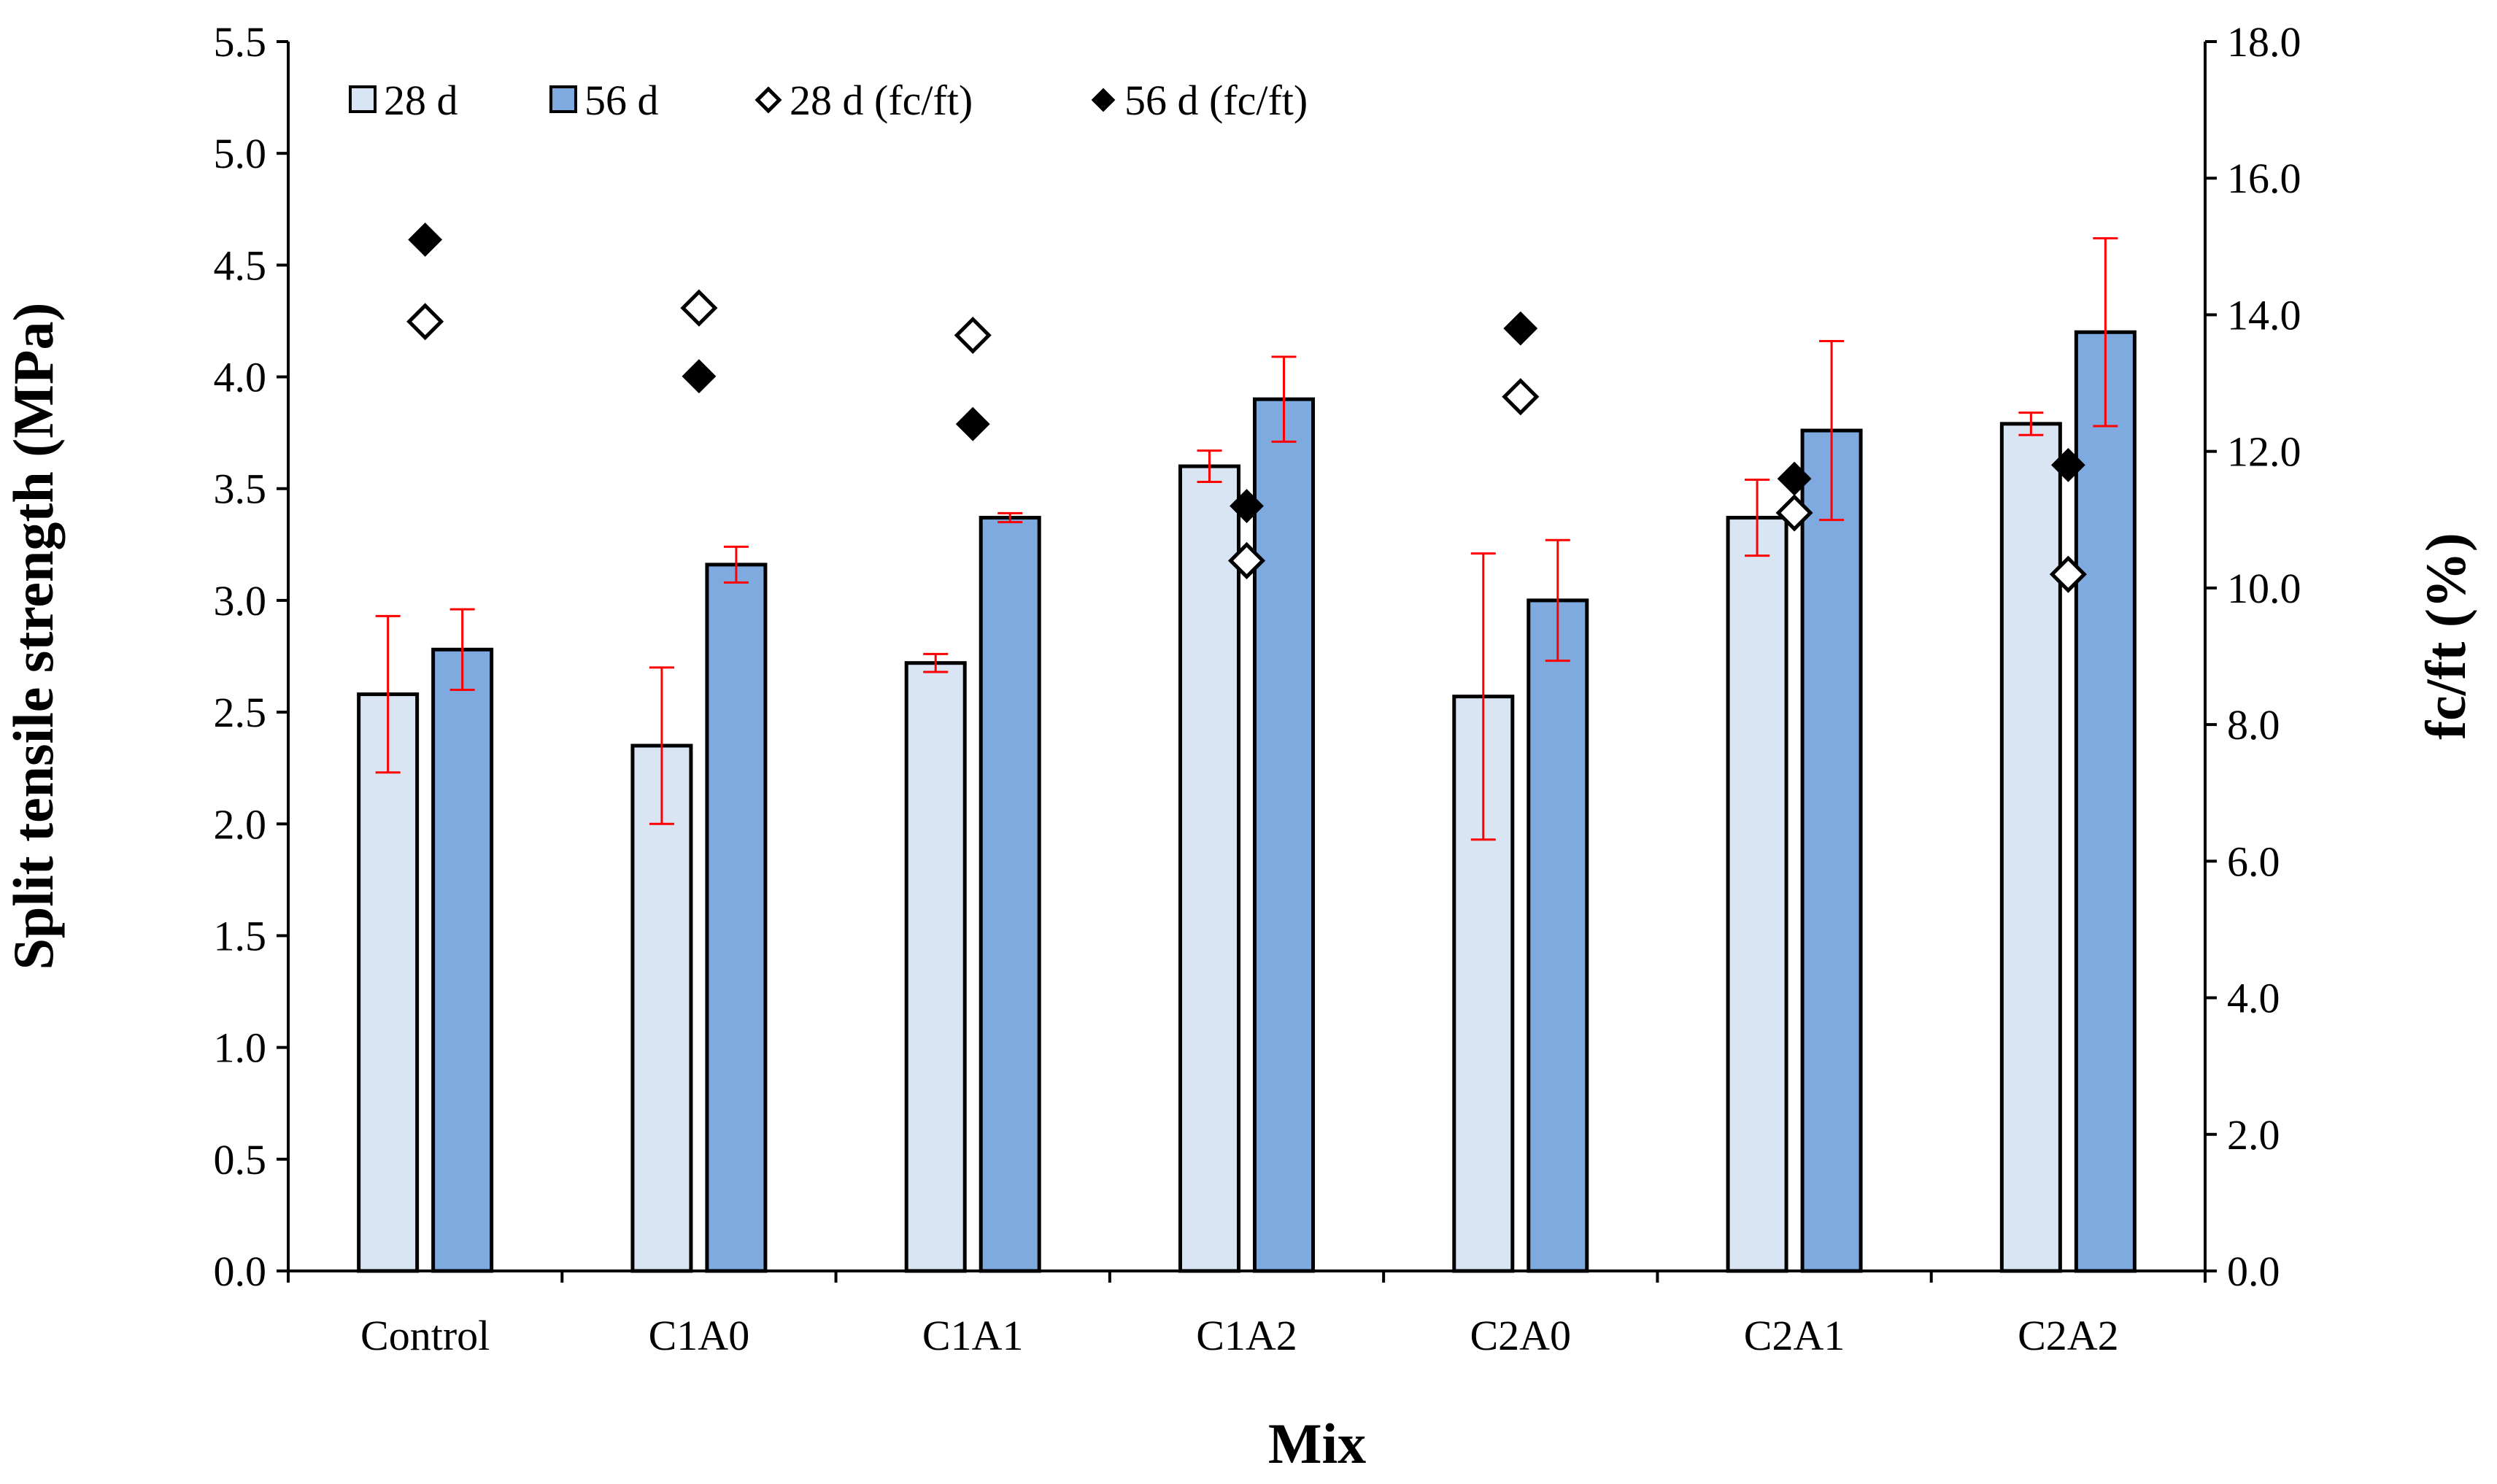 This screenshot has width=2497, height=1484. What do you see at coordinates (2030, 847) in the screenshot?
I see `bar-28d-C2A2` at bounding box center [2030, 847].